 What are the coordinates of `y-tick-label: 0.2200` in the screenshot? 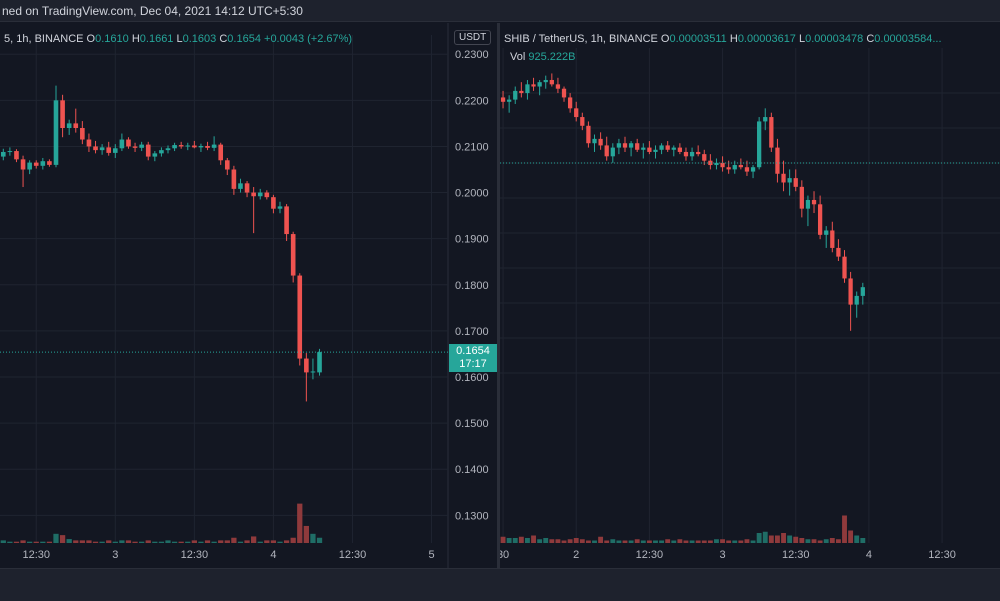 It's located at (472, 101).